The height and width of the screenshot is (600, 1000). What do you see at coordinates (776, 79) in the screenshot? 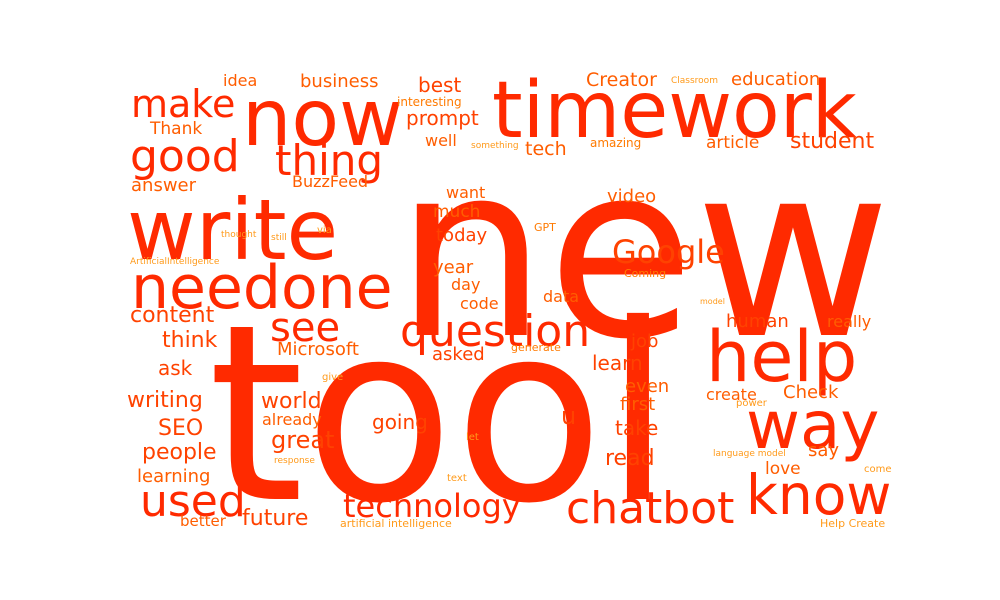
I see `word-education: education` at bounding box center [776, 79].